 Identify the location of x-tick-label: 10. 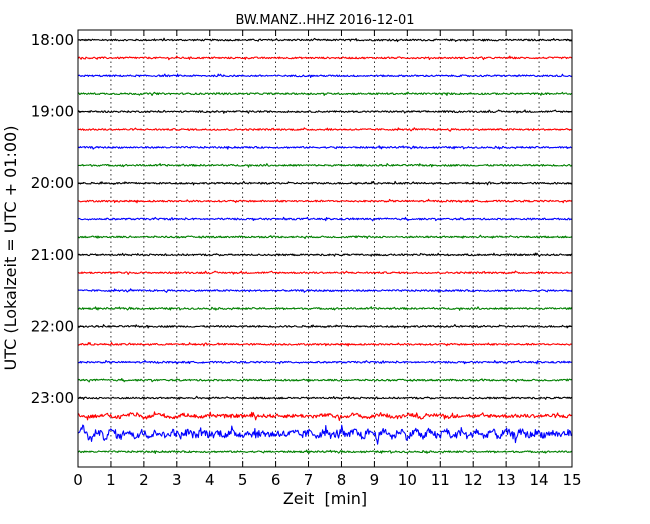
(407, 480).